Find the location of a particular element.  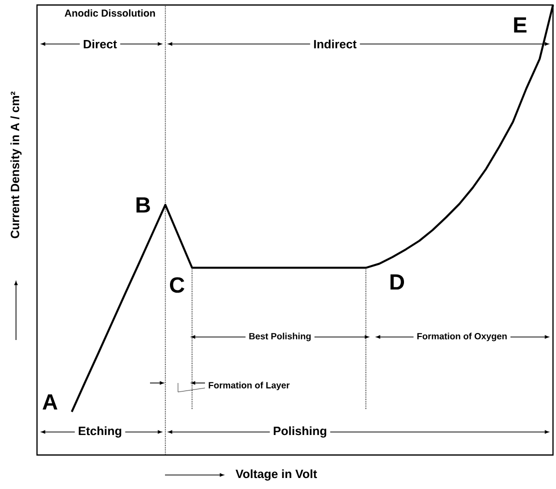

annotation: Formation of Oxygen is located at coordinates (462, 337).